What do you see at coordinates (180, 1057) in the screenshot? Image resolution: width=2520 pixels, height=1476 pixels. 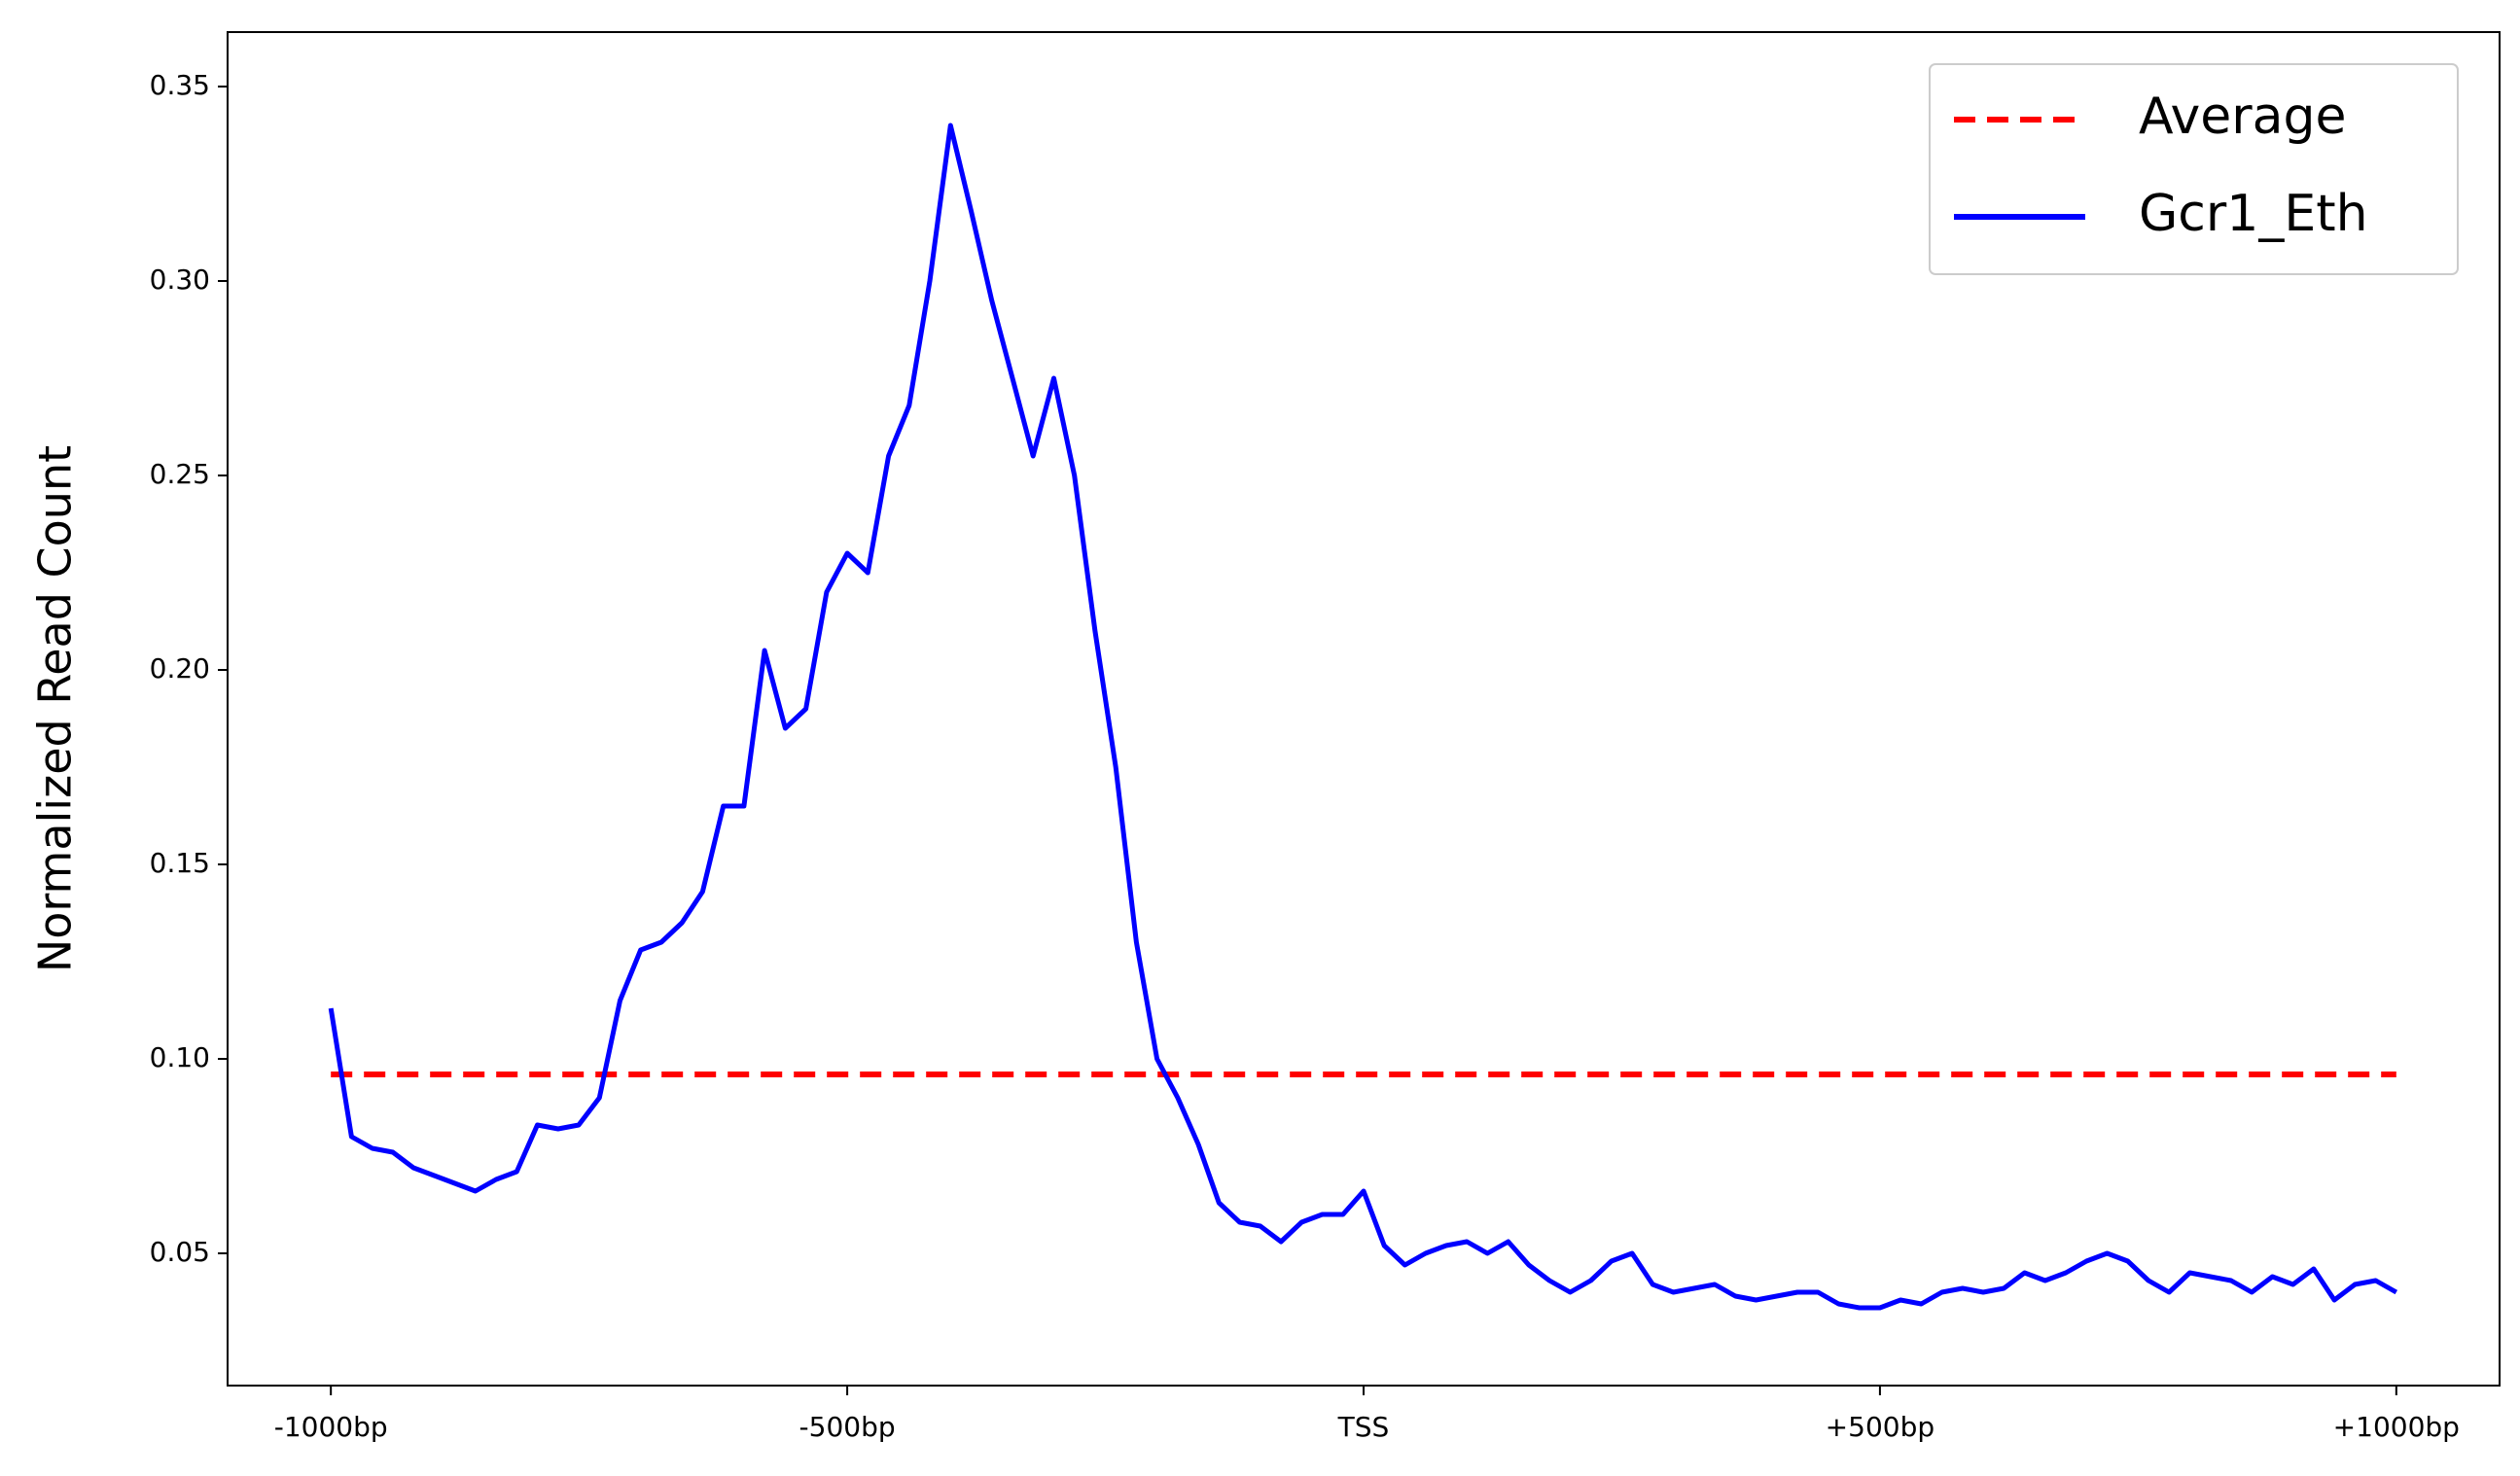 I see `y-tick-label: 0.10` at bounding box center [180, 1057].